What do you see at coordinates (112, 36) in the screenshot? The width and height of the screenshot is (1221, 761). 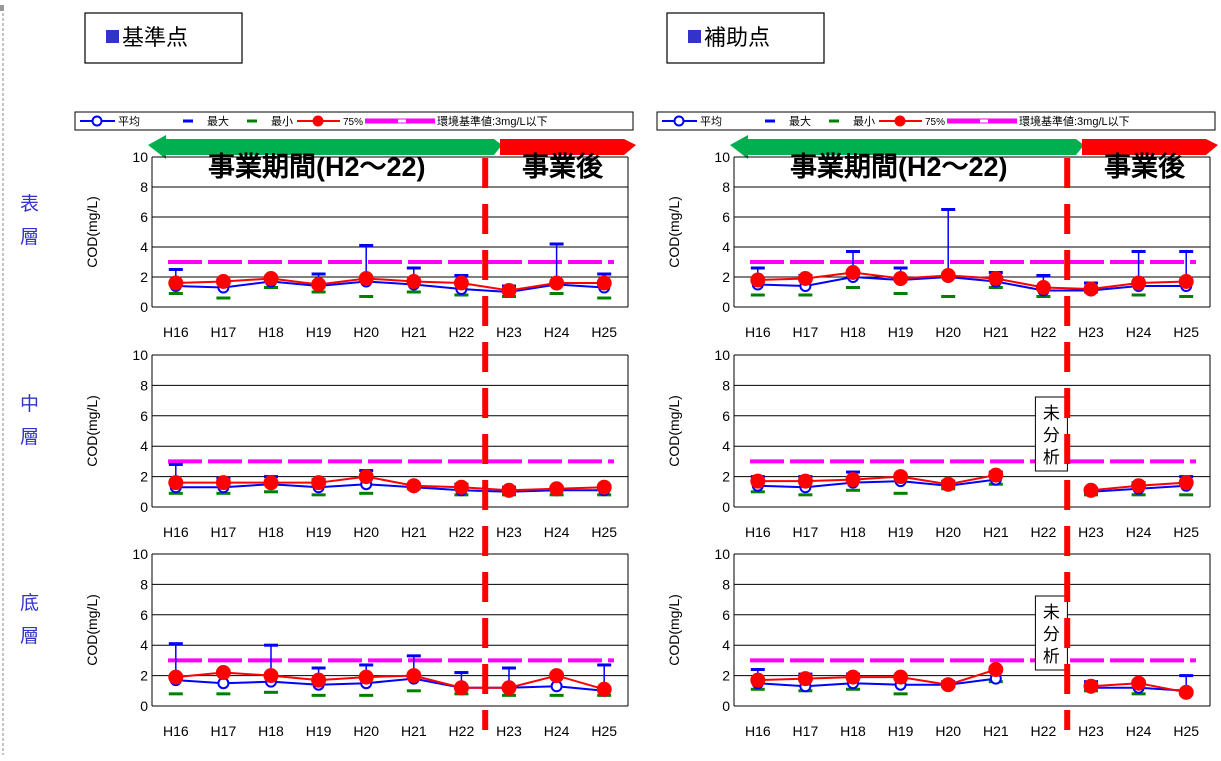 I see `title-square-icon` at bounding box center [112, 36].